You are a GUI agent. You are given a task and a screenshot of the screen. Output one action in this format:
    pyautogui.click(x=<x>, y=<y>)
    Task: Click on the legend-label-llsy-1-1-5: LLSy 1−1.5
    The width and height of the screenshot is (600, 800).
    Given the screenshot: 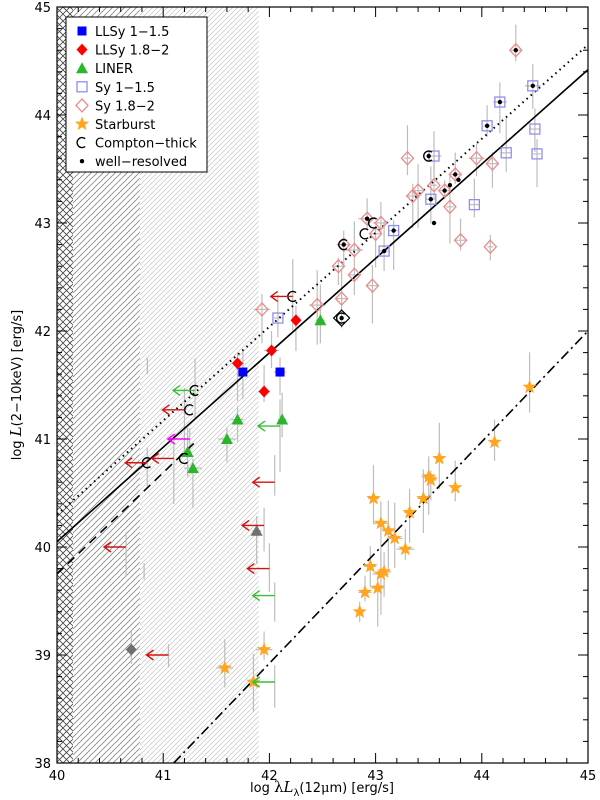 What is the action you would take?
    pyautogui.click(x=132, y=32)
    